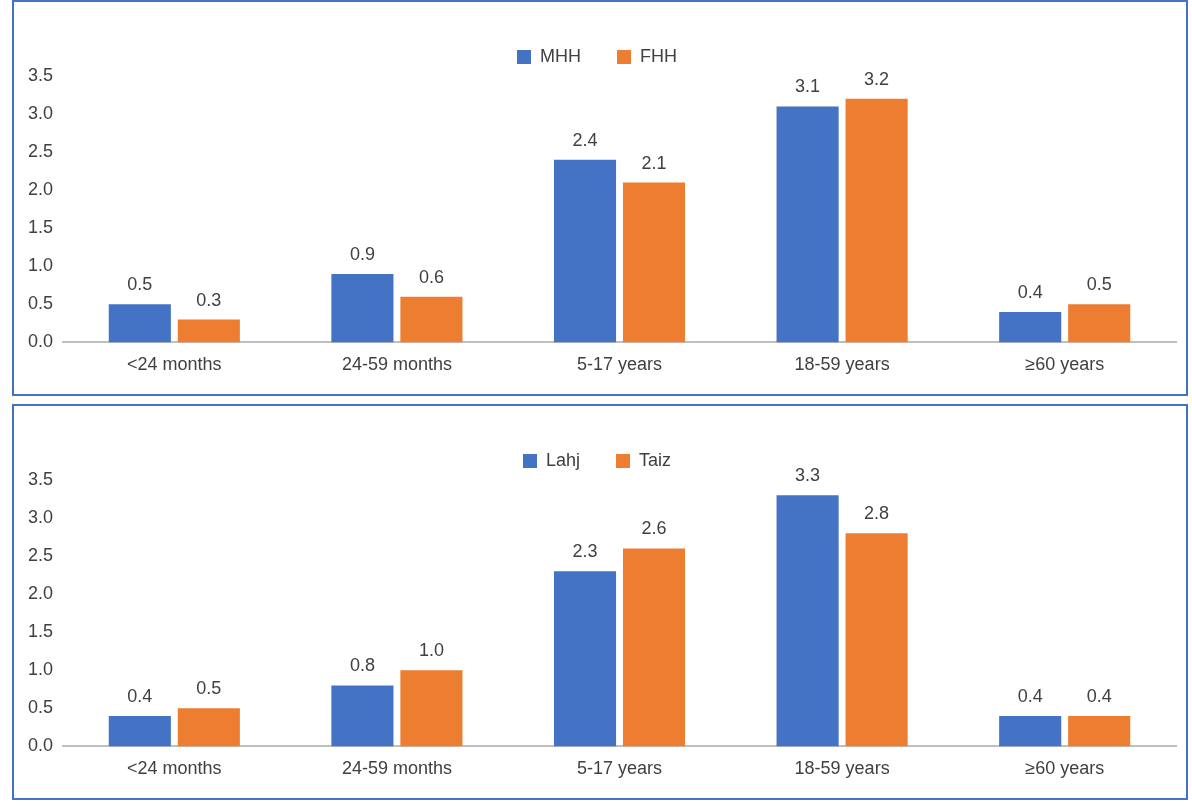 This screenshot has width=1192, height=809. What do you see at coordinates (585, 551) in the screenshot?
I see `data-label: 2.3` at bounding box center [585, 551].